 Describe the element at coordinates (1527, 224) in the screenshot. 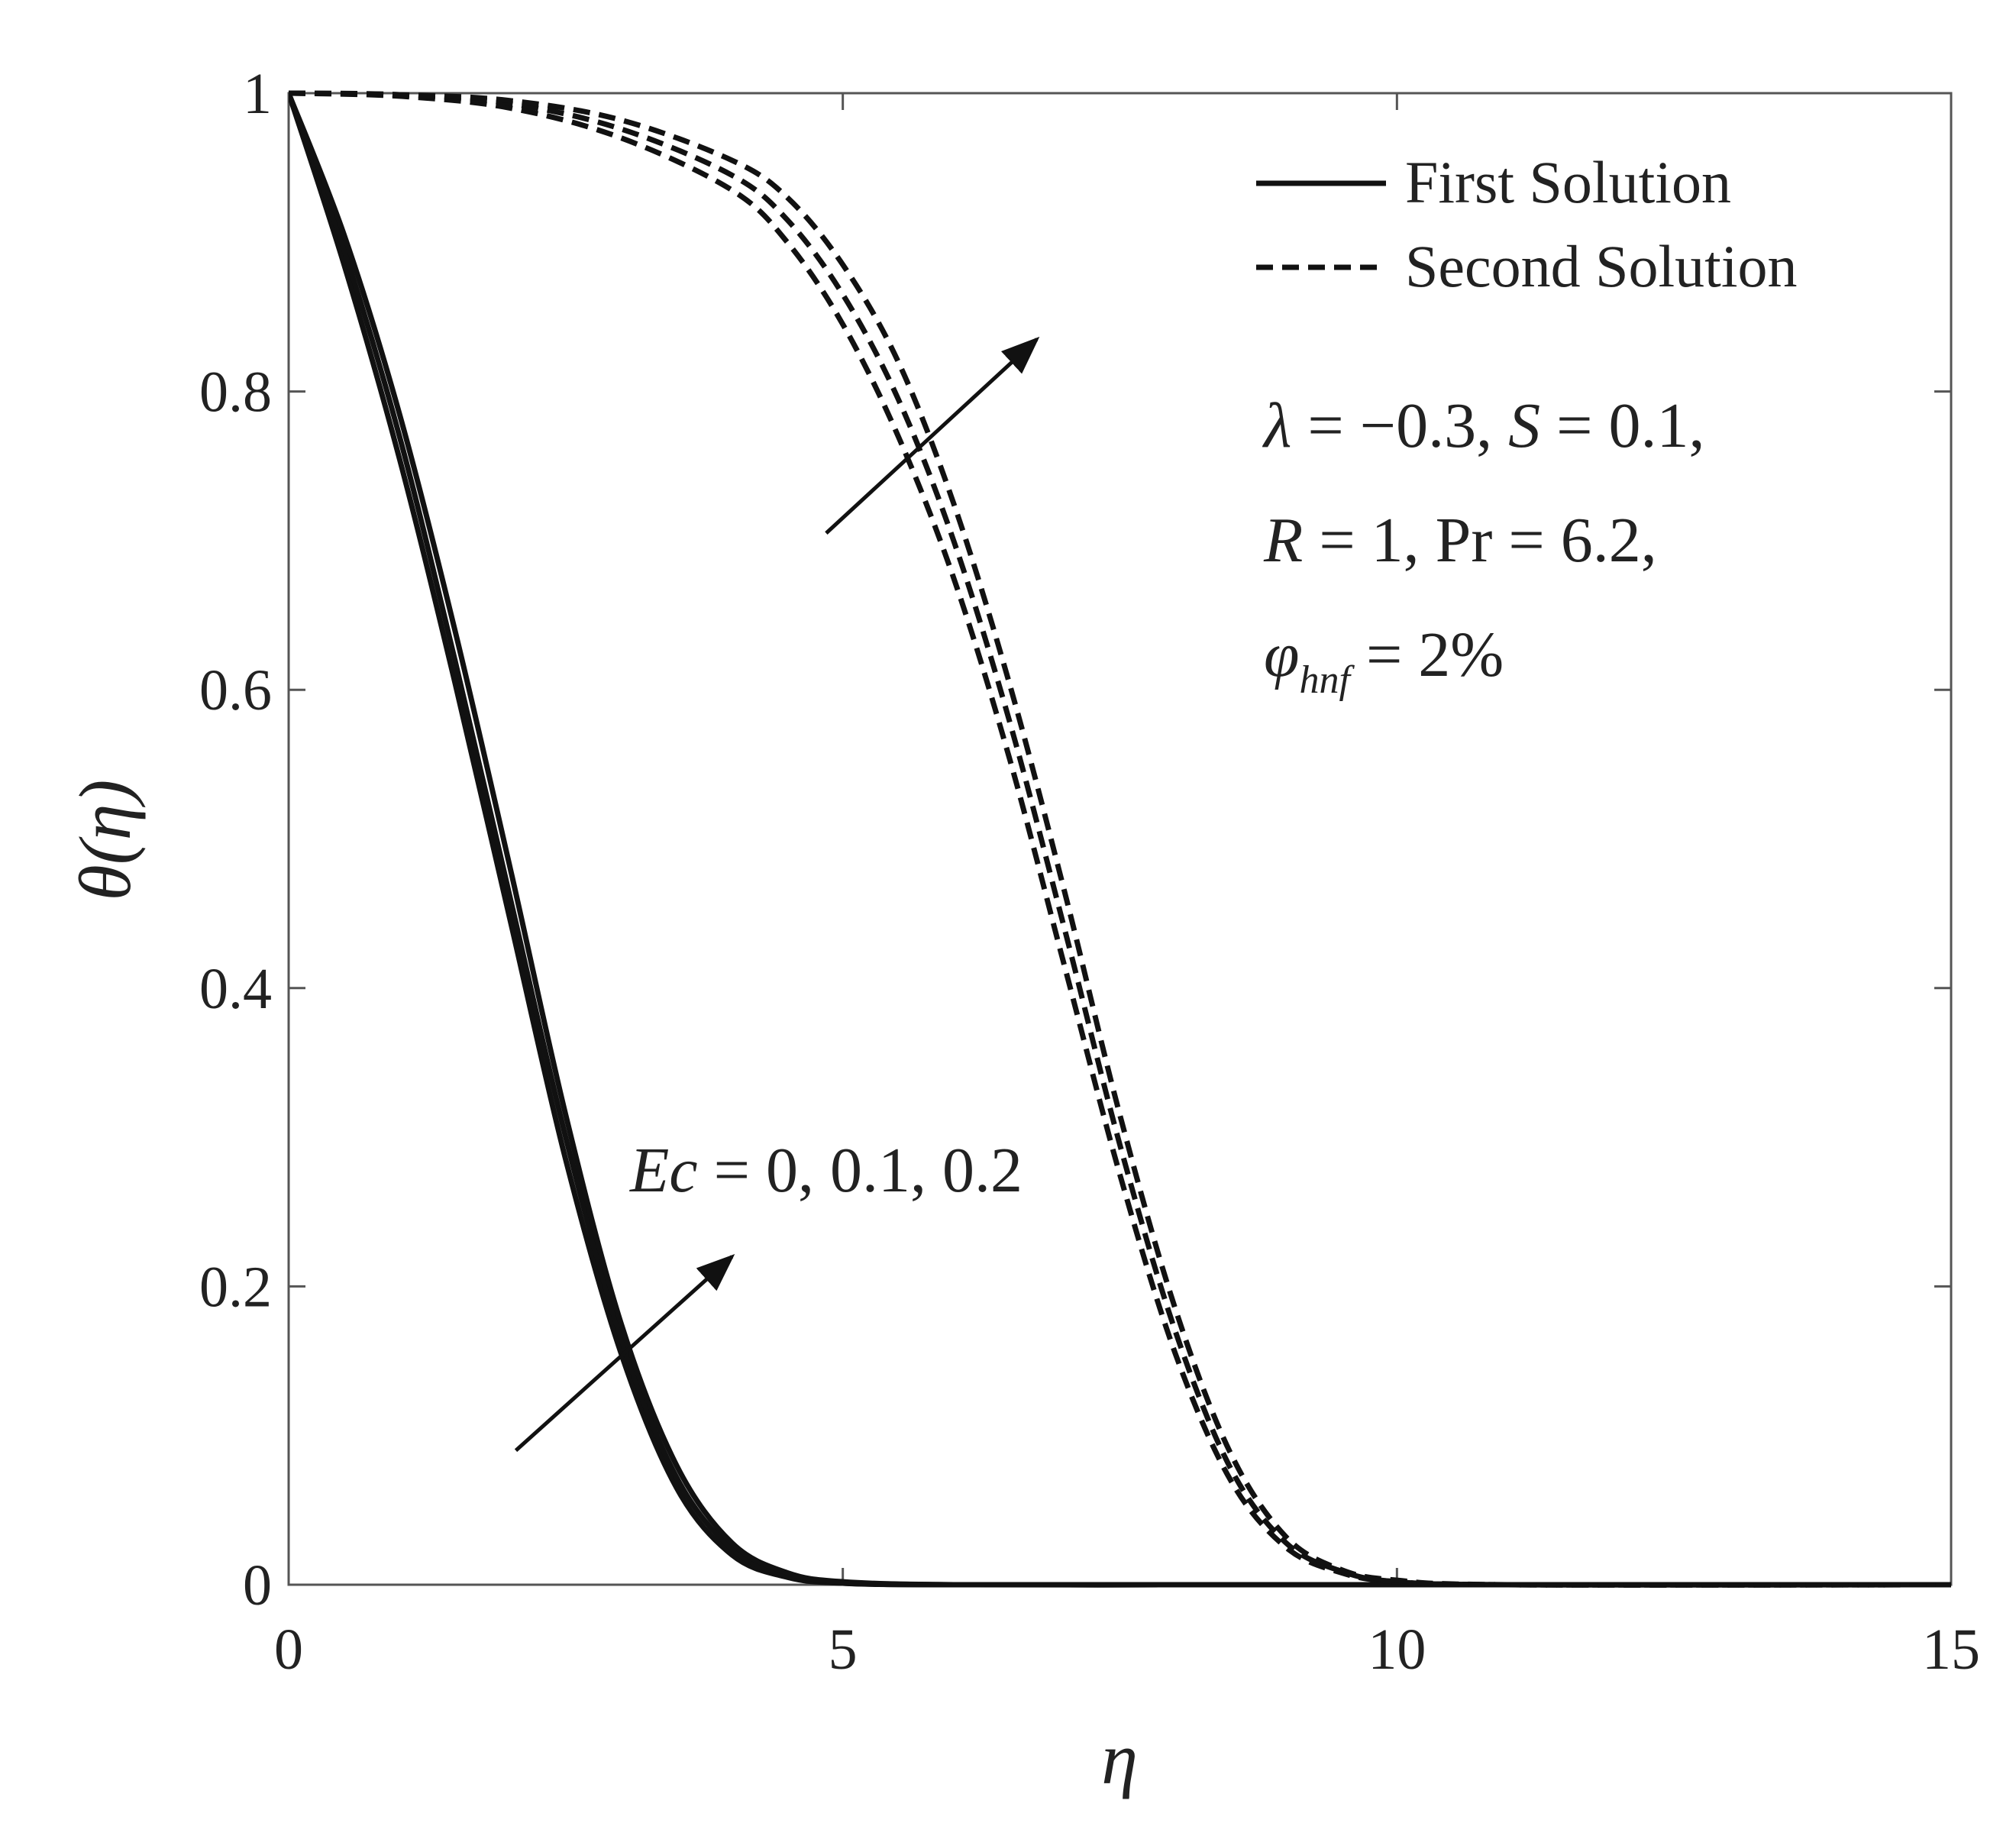

I see `legend: First Solution Second Solution` at that location.